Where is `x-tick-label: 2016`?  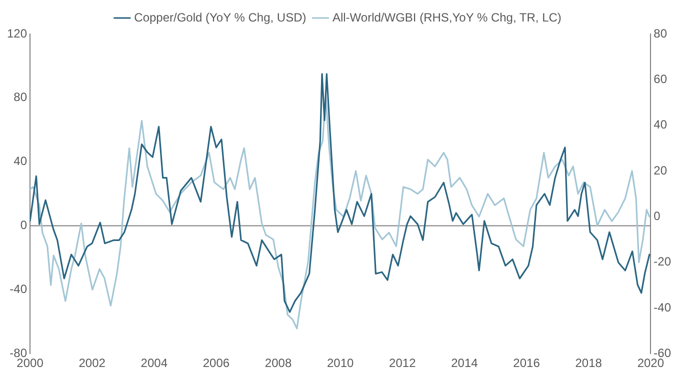
x-tick-label: 2016 is located at coordinates (526, 363).